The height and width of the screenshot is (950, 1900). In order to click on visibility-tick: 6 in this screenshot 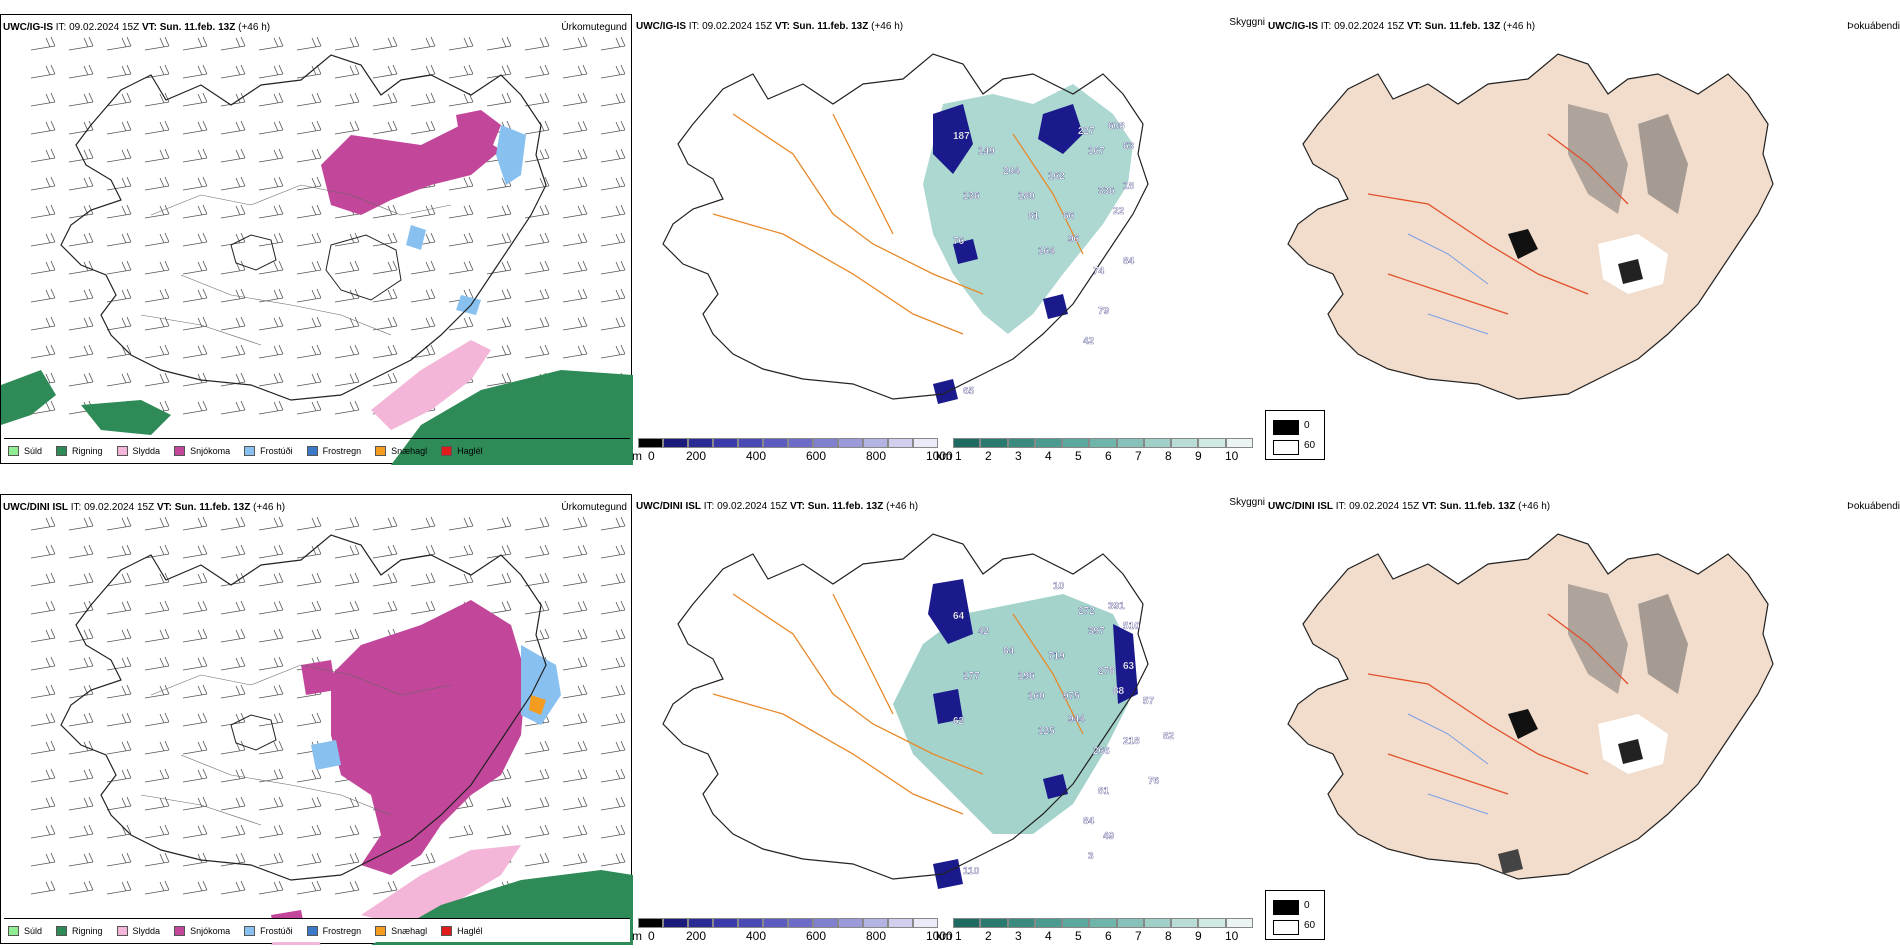, I will do `click(1108, 936)`.